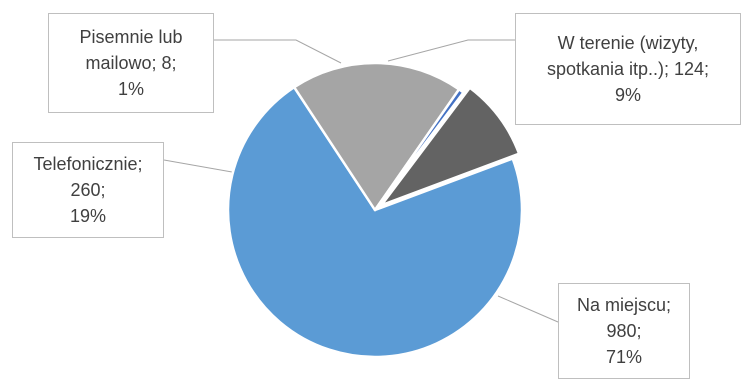  I want to click on pie-slice-telefonicznie, so click(376, 136).